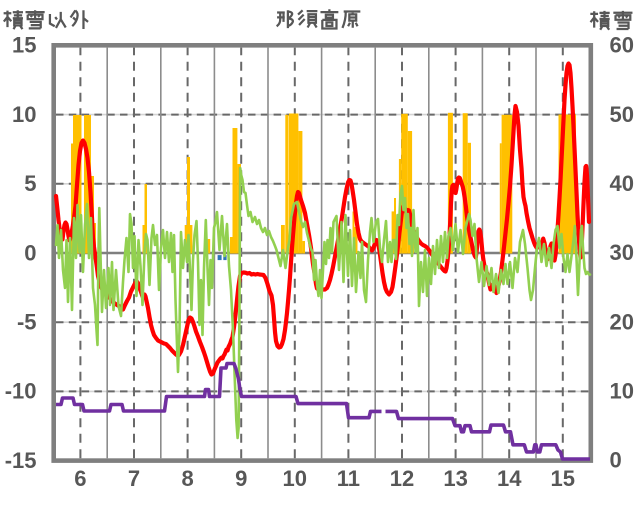 Image resolution: width=636 pixels, height=506 pixels. What do you see at coordinates (455, 478) in the screenshot?
I see `svg-text: 13` at bounding box center [455, 478].